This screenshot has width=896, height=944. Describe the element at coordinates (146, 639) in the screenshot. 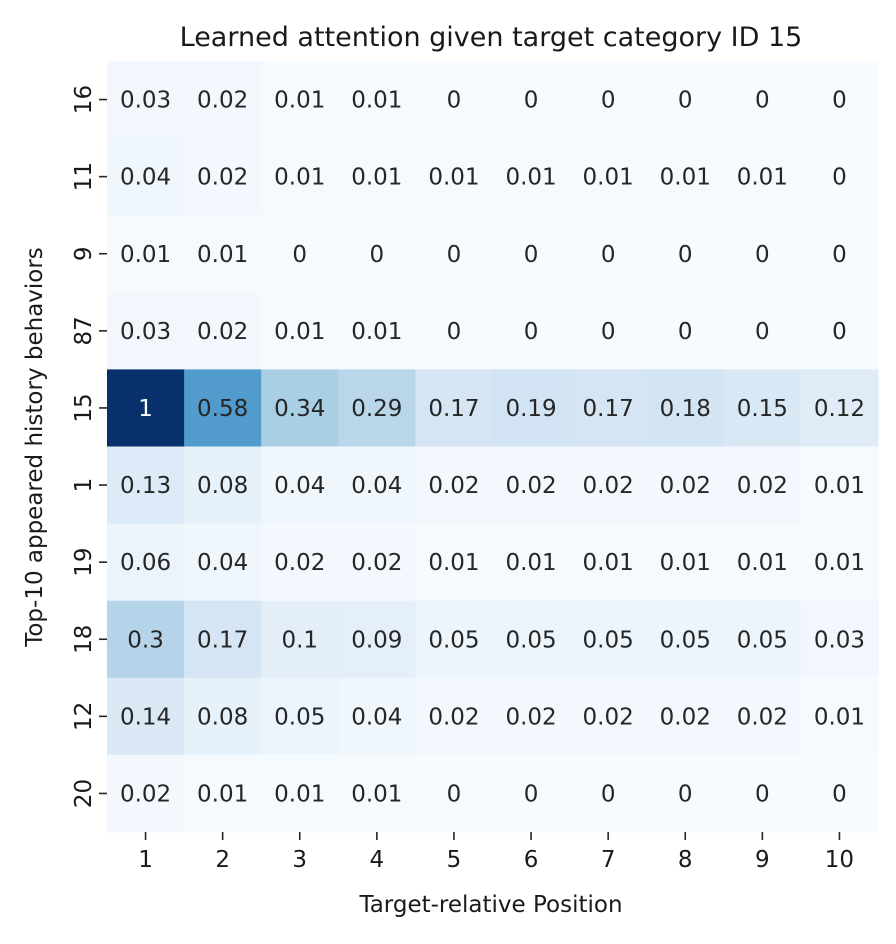

I see `heatmap-cell-r7-c0` at that location.